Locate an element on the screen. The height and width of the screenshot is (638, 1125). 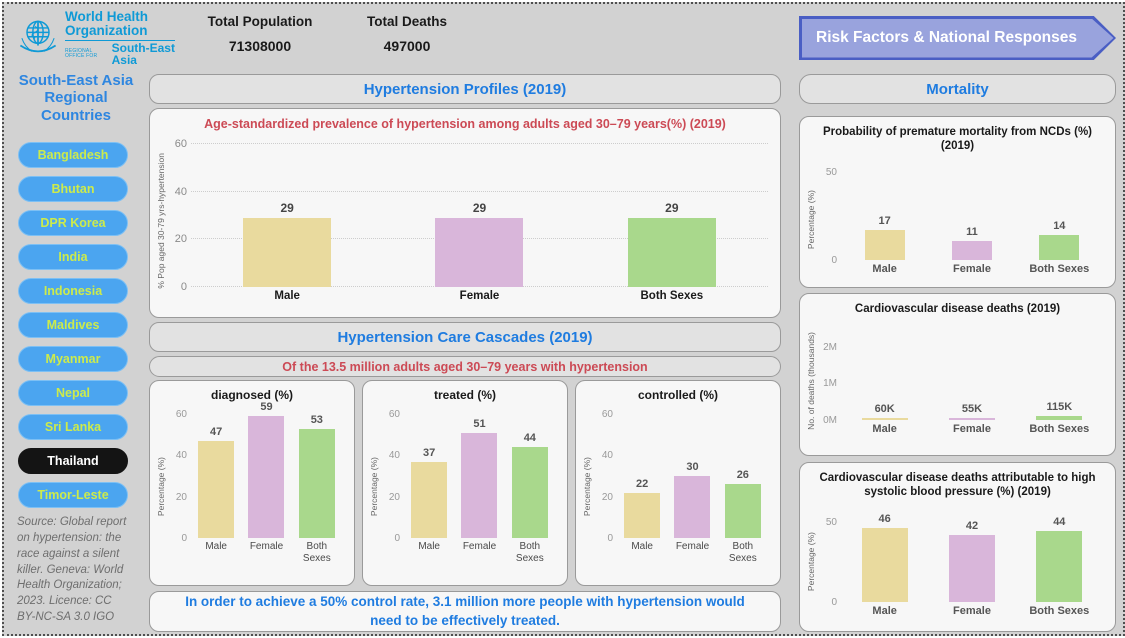
risk-factors-button-label: Risk Factors & National Responses is located at coordinates (946, 37).